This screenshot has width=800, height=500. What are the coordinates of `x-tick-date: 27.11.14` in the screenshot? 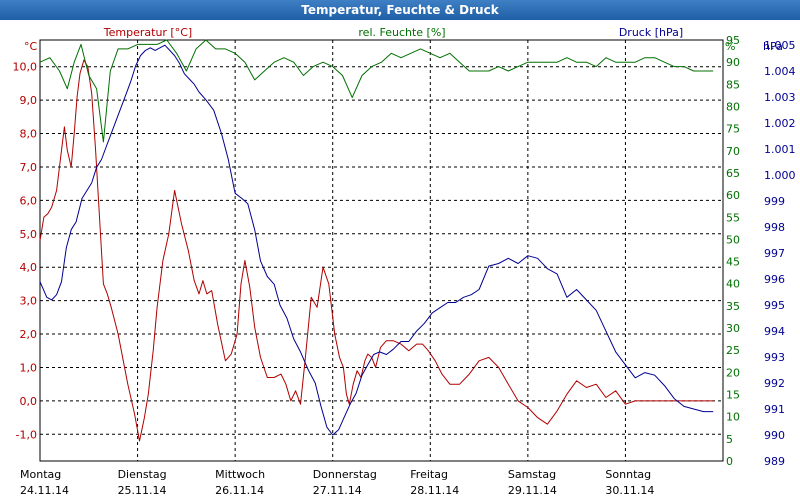 It's located at (337, 490).